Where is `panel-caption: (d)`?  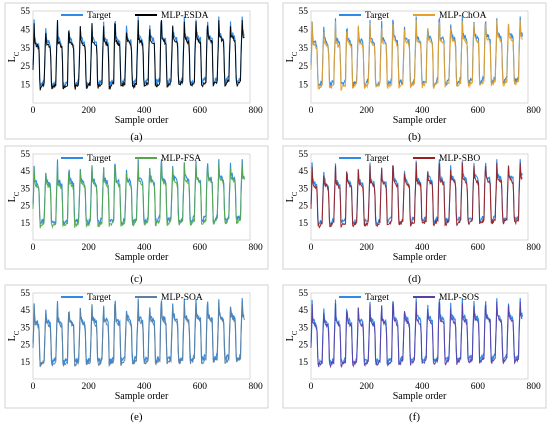
panel-caption: (d) is located at coordinates (414, 279).